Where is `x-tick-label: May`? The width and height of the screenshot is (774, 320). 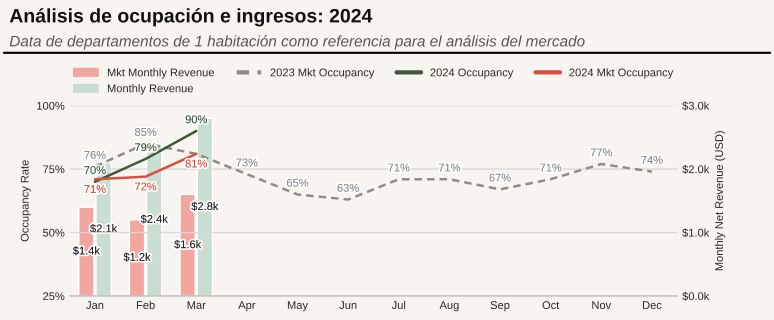 x-tick-label: May is located at coordinates (298, 306).